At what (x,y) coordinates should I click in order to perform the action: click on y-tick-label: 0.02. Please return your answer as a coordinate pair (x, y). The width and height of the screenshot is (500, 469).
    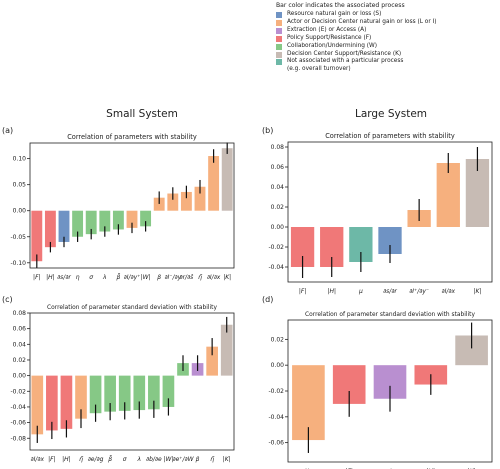
    Looking at the image, I should click on (20, 360).